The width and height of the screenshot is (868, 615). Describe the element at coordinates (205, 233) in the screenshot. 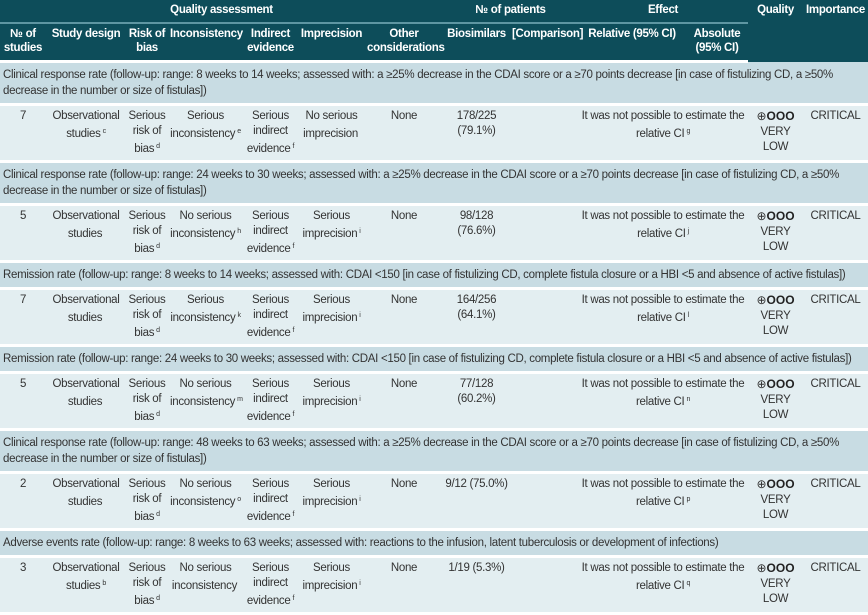

I see `inconsistency: No serious inconsistency h` at that location.